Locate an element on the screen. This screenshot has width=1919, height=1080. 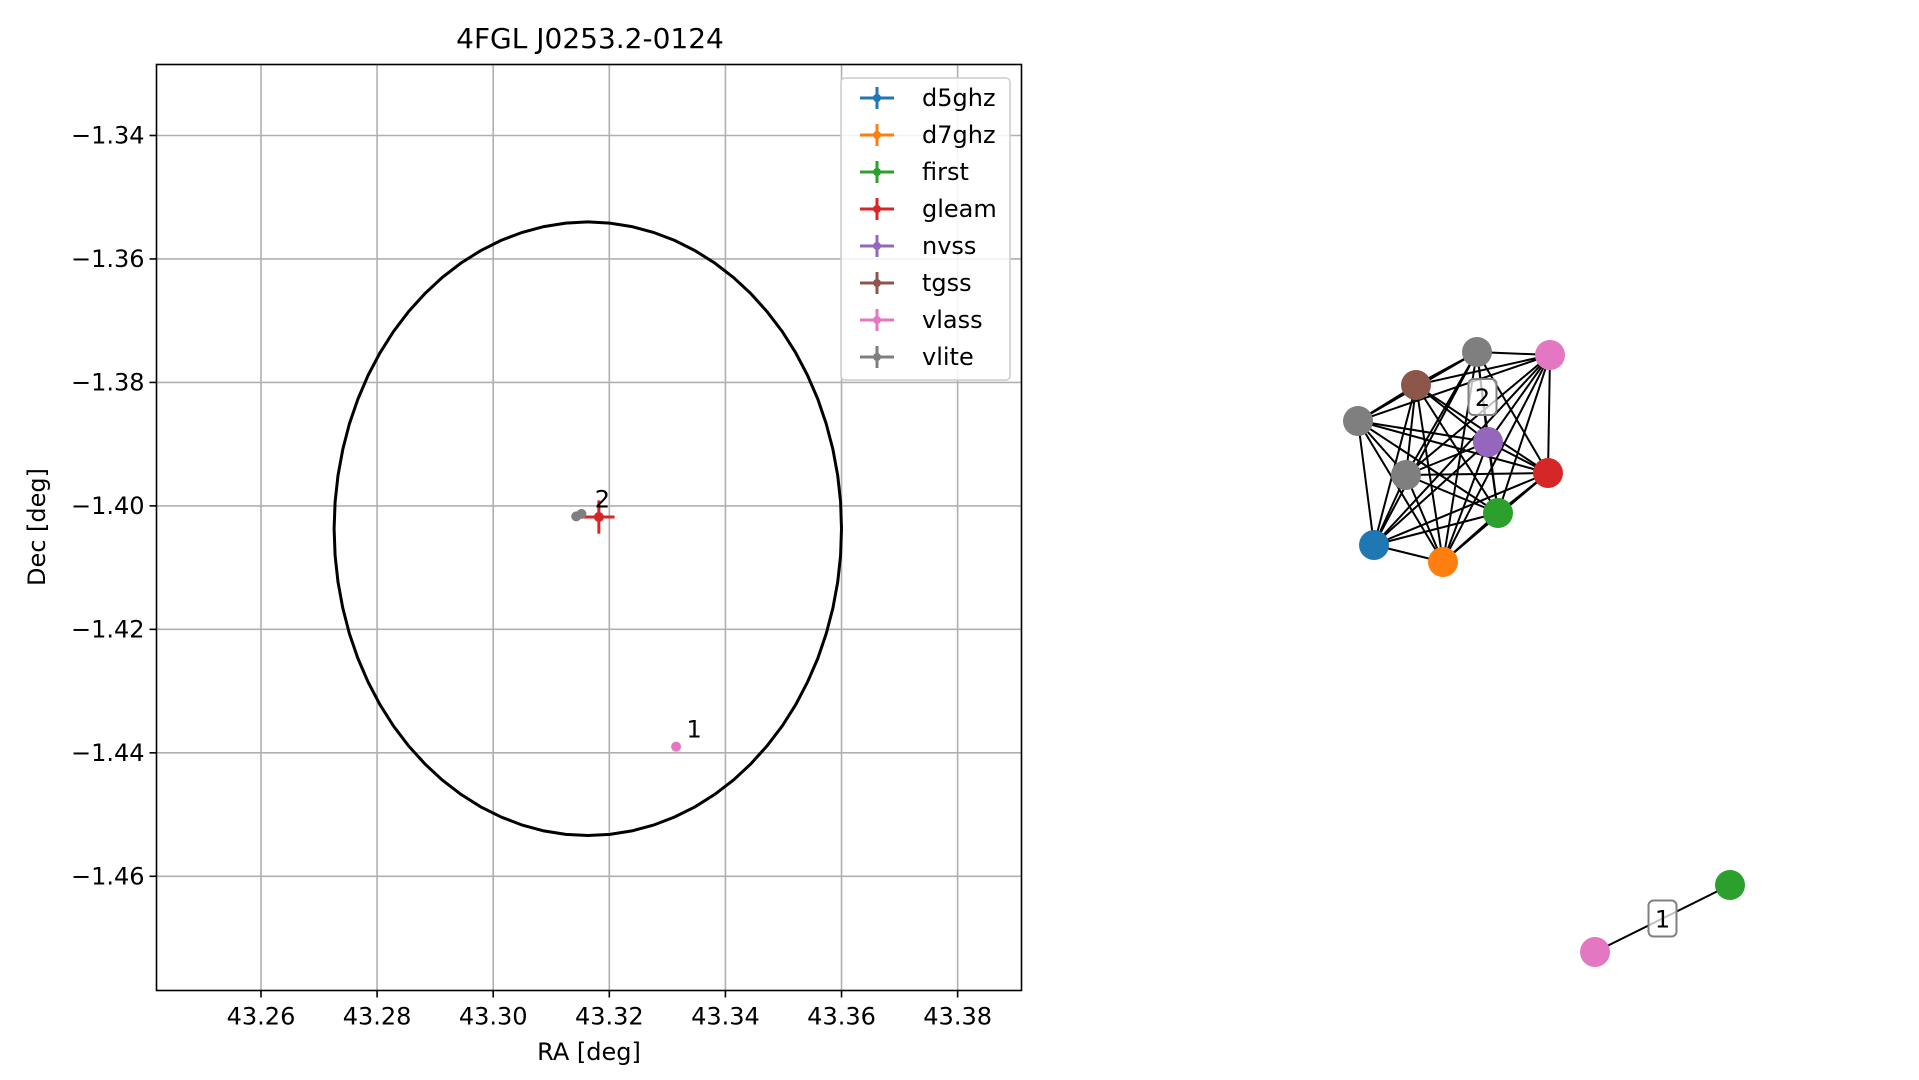
y-tick-label: −1.38 is located at coordinates (108, 382).